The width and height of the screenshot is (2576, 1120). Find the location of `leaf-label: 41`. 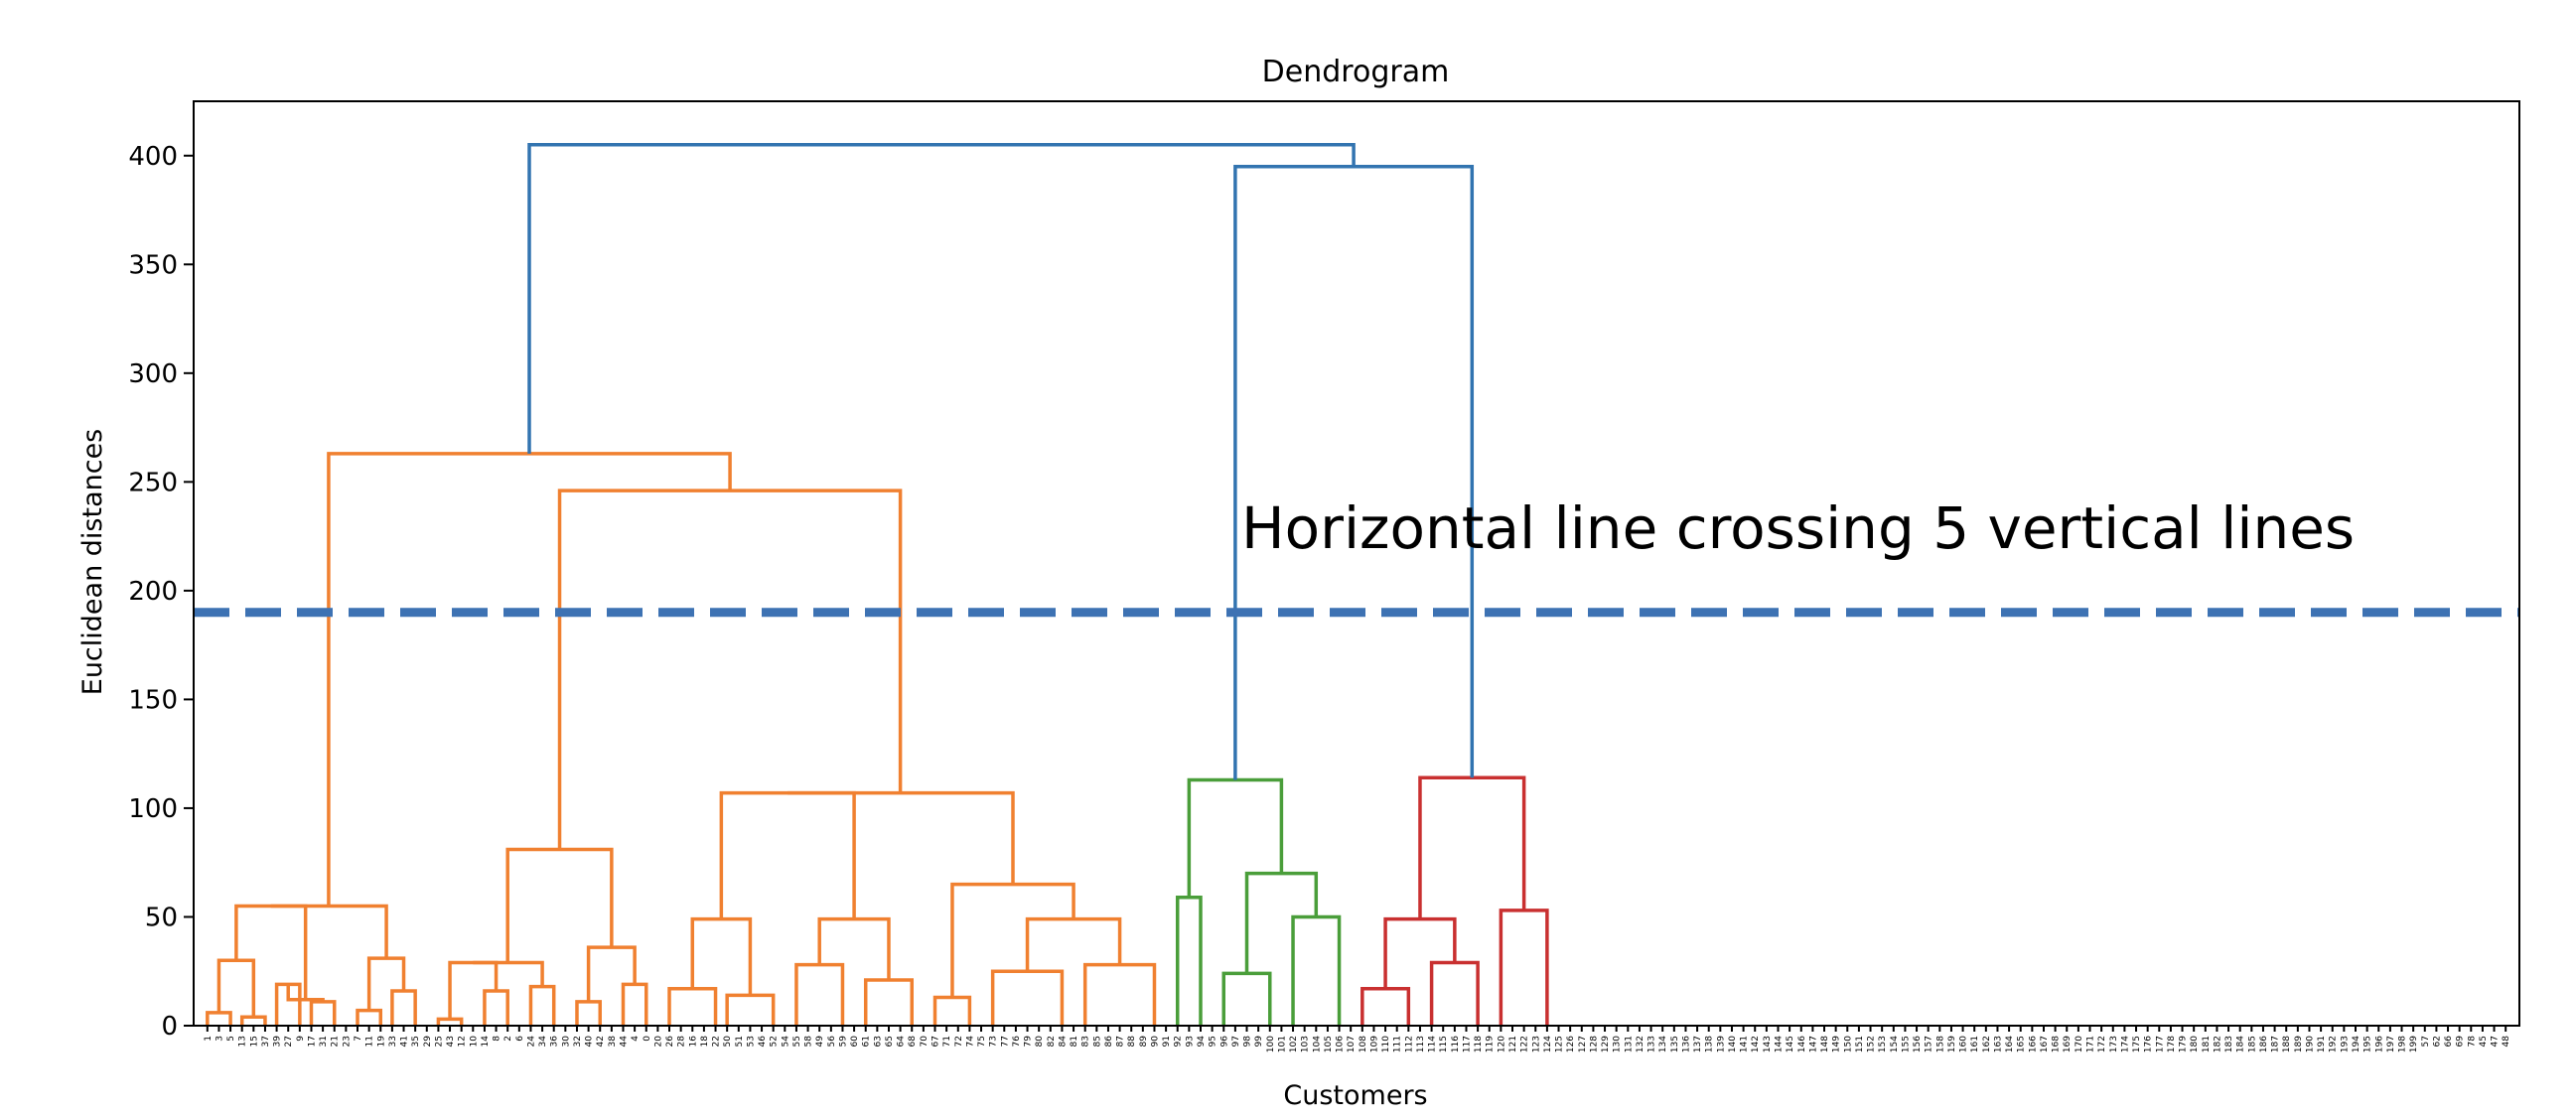

leaf-label: 41 is located at coordinates (405, 1041).